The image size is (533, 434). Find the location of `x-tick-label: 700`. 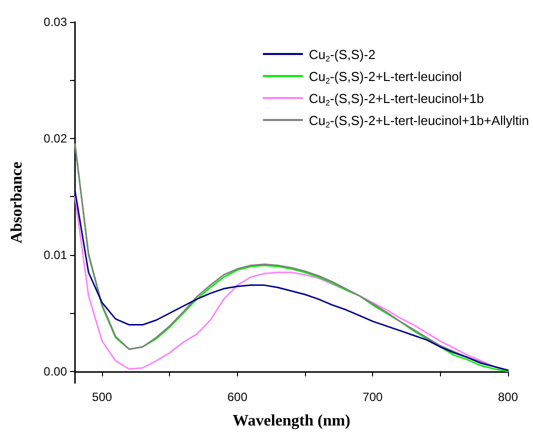

x-tick-label: 700 is located at coordinates (373, 397).